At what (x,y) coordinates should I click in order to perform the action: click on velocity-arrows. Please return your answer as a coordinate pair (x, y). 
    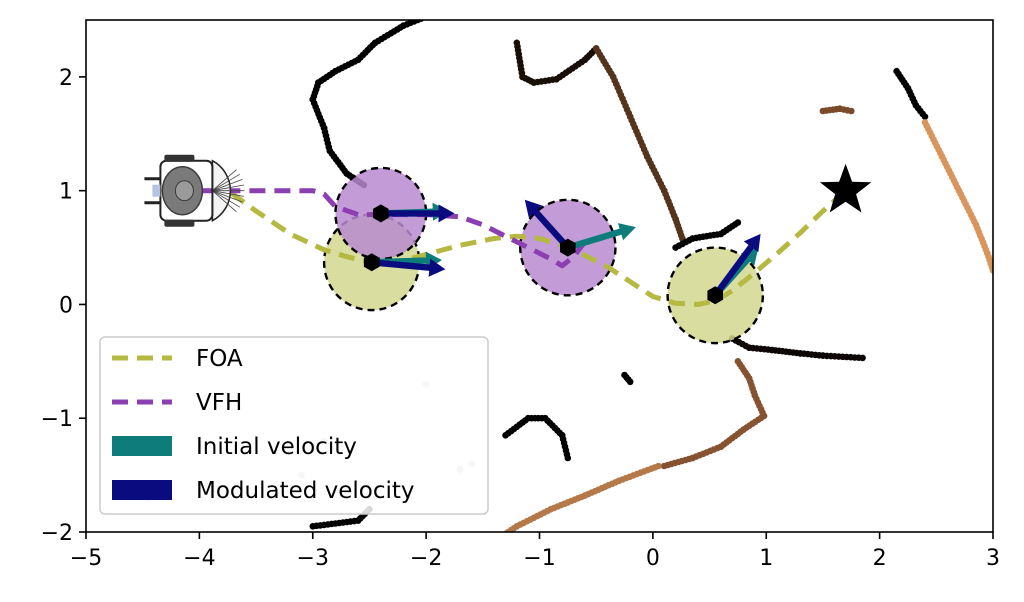
    Looking at the image, I should click on (566, 248).